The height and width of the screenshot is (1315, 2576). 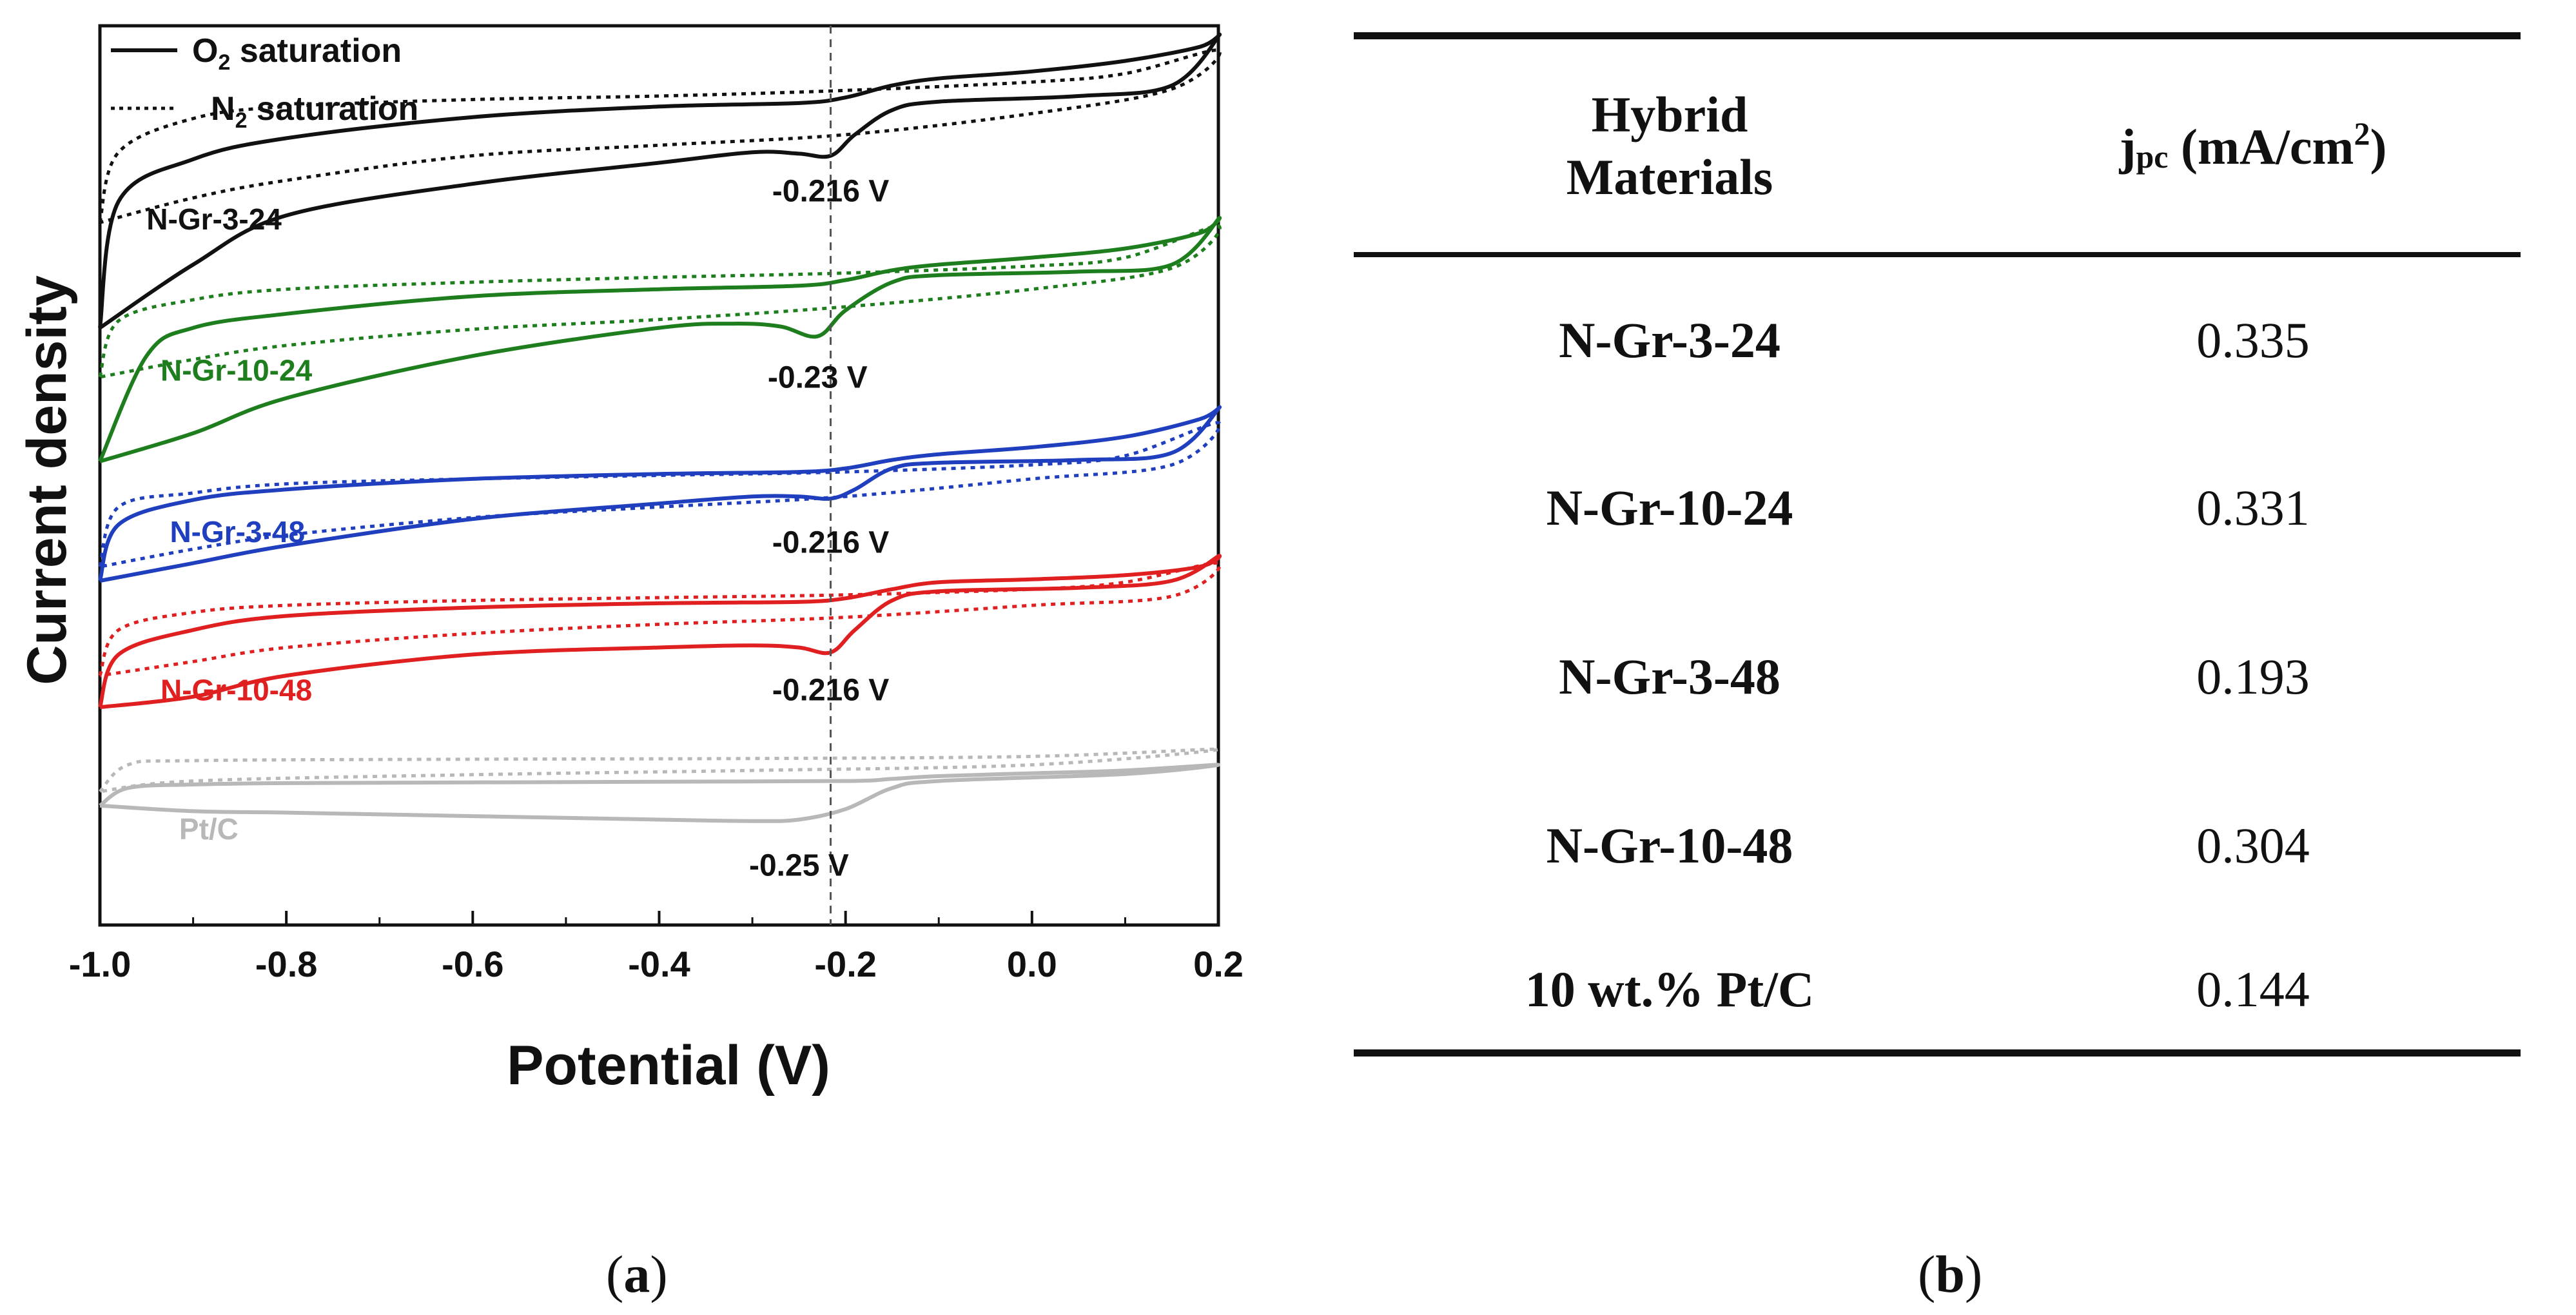 I want to click on table-row: N-Gr-10-24 0.331, so click(x=1937, y=508).